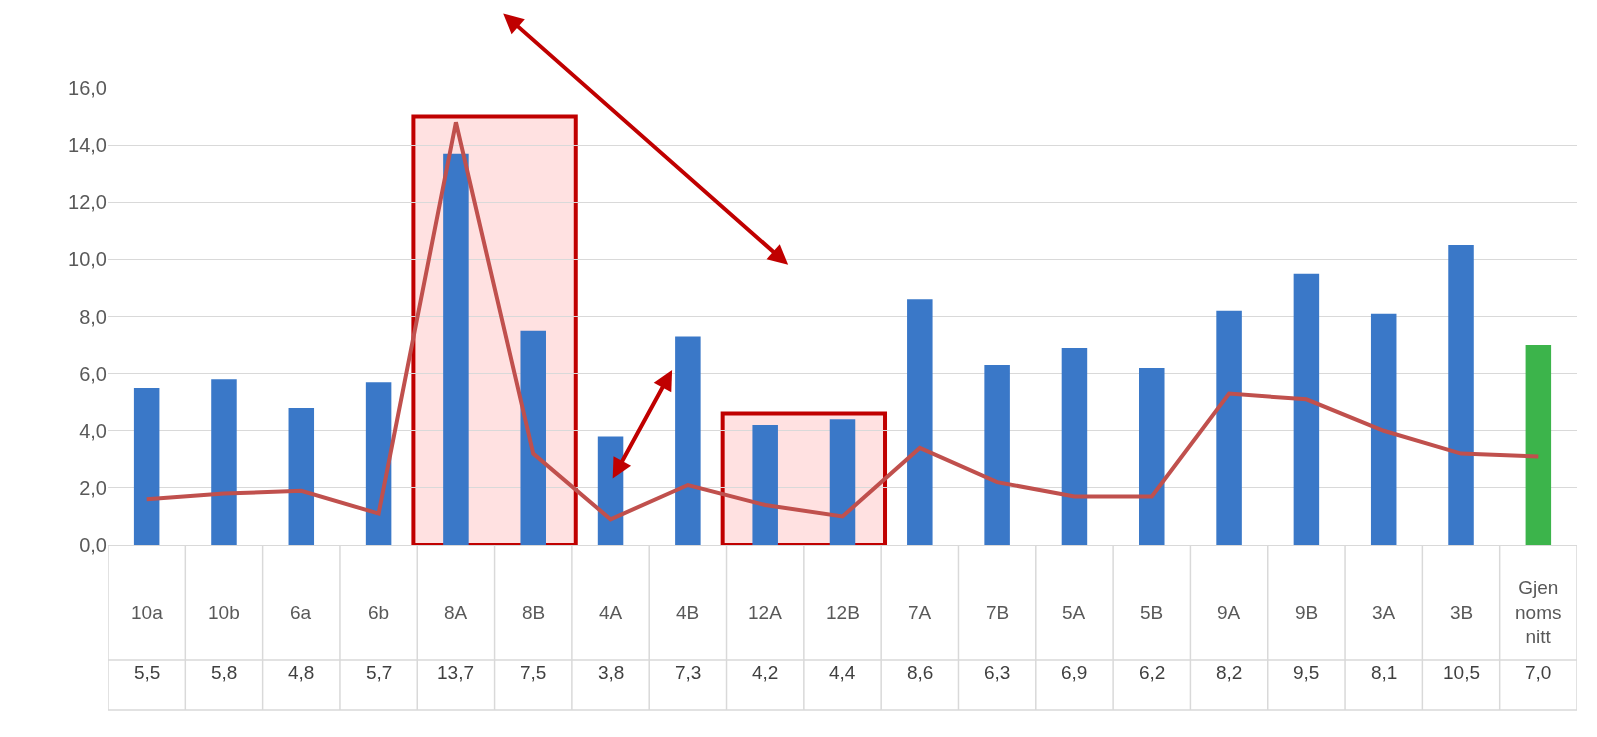 This screenshot has width=1597, height=737. Describe the element at coordinates (920, 612) in the screenshot. I see `x-tick-label: 7A` at that location.